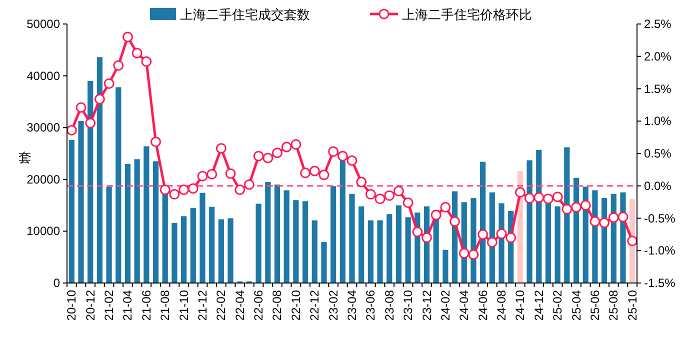  What do you see at coordinates (658, 24) in the screenshot?
I see `y2-tick-label: 2.5%` at bounding box center [658, 24].